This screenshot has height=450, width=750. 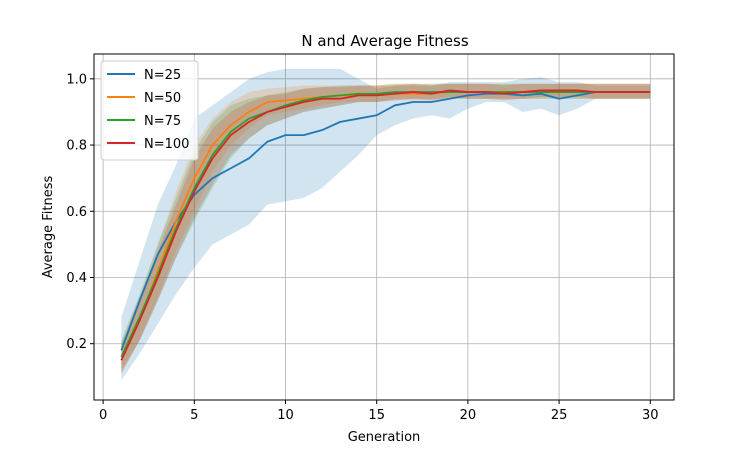 What do you see at coordinates (162, 98) in the screenshot?
I see `legend-label-n-50: N=50` at bounding box center [162, 98].